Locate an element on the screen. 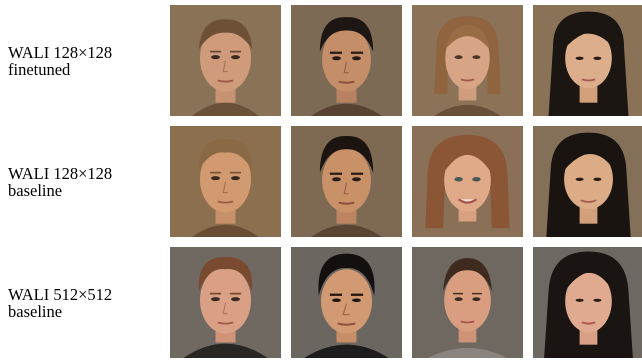  face-image-r3-c3 is located at coordinates (467, 302).